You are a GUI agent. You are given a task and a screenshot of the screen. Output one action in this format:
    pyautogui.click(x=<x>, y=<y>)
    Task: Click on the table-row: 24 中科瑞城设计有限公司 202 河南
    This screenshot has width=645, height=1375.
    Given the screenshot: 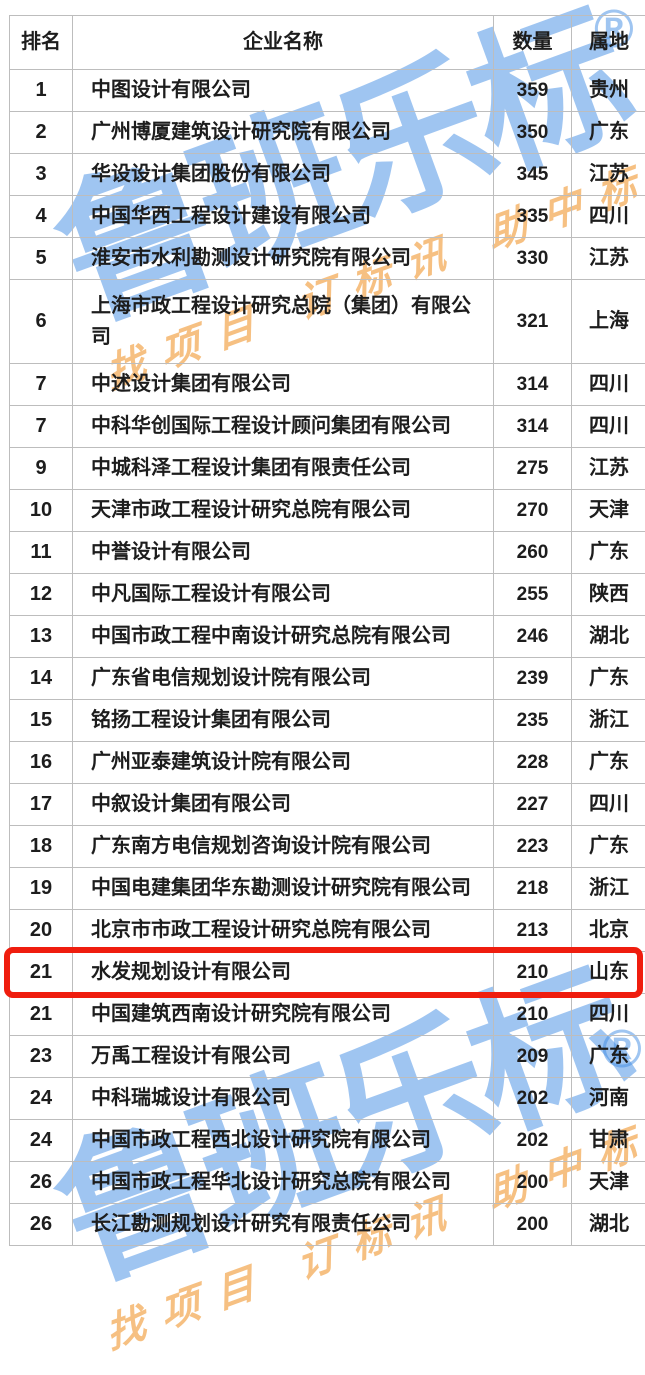 What is the action you would take?
    pyautogui.click(x=327, y=1099)
    